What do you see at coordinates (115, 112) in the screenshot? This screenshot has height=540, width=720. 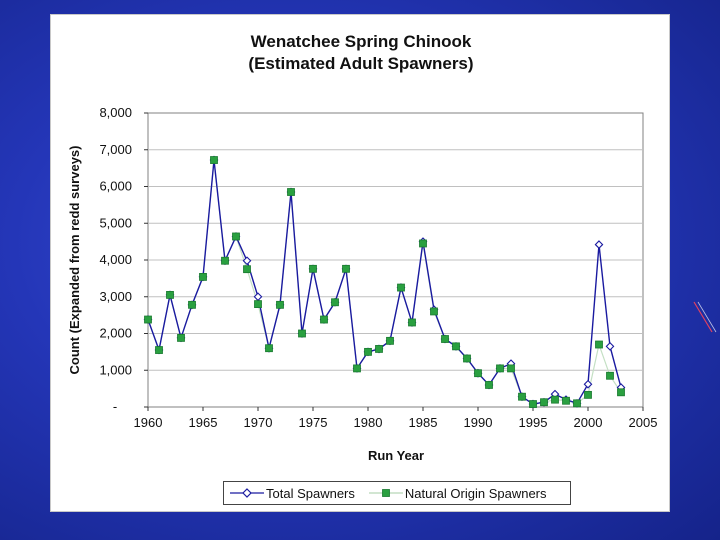 I see `y-tick-label: 8,000` at bounding box center [115, 112].